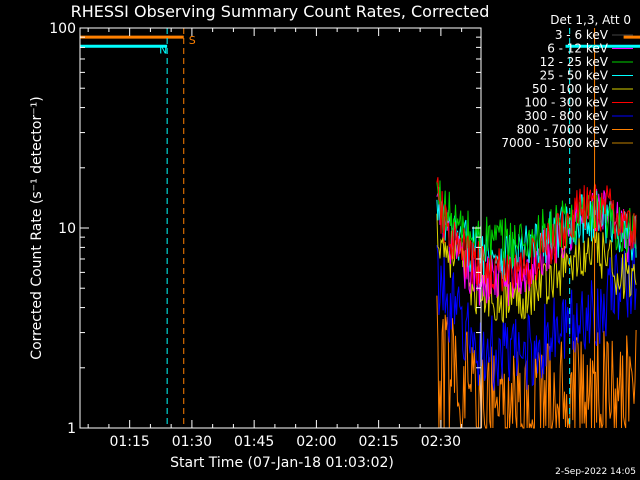 The image size is (640, 480). Describe the element at coordinates (566, 103) in the screenshot. I see `legend-label: 100 - 300 keV` at that location.